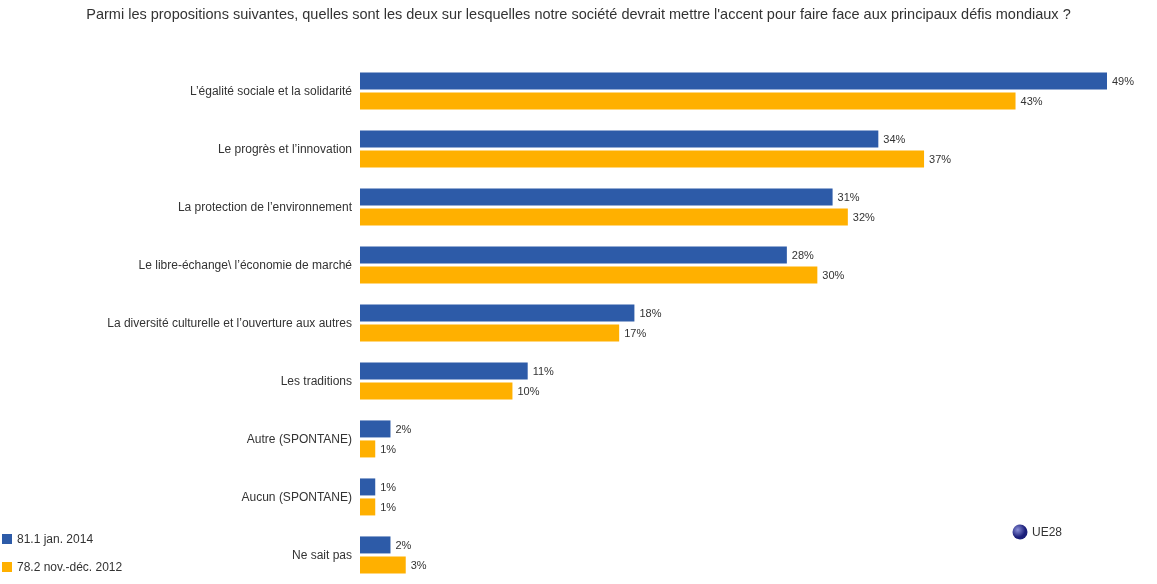  I want to click on y-tick-label: La diversité culturelle et l’ouverture aux autres, so click(229, 323).